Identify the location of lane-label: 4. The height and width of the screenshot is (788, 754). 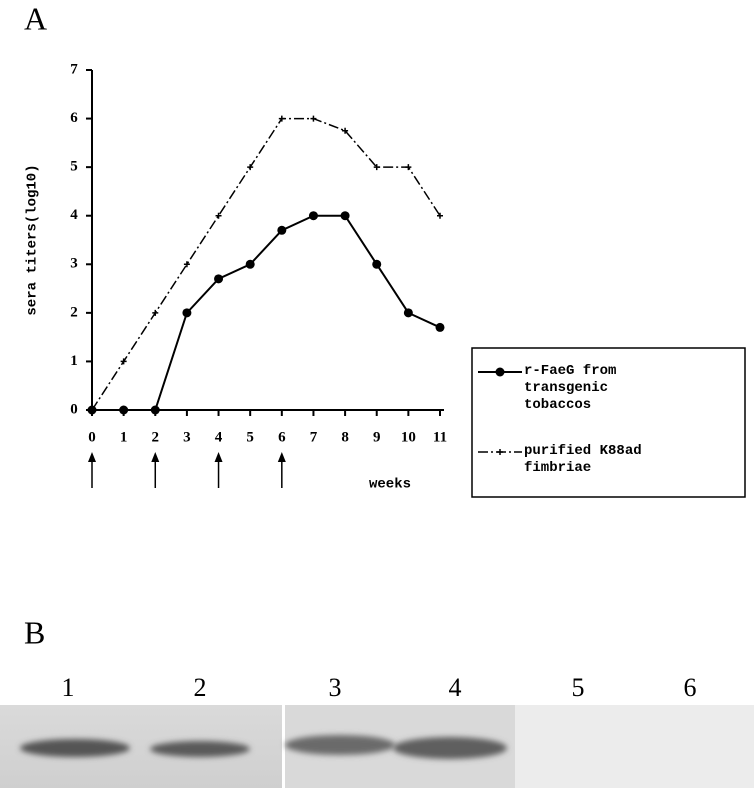
(455, 687).